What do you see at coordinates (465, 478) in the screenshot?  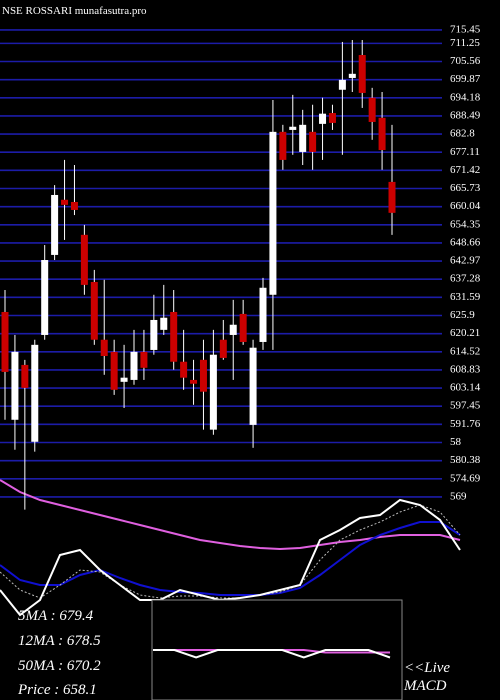 I see `y-tick-label: 574.69` at bounding box center [465, 478].